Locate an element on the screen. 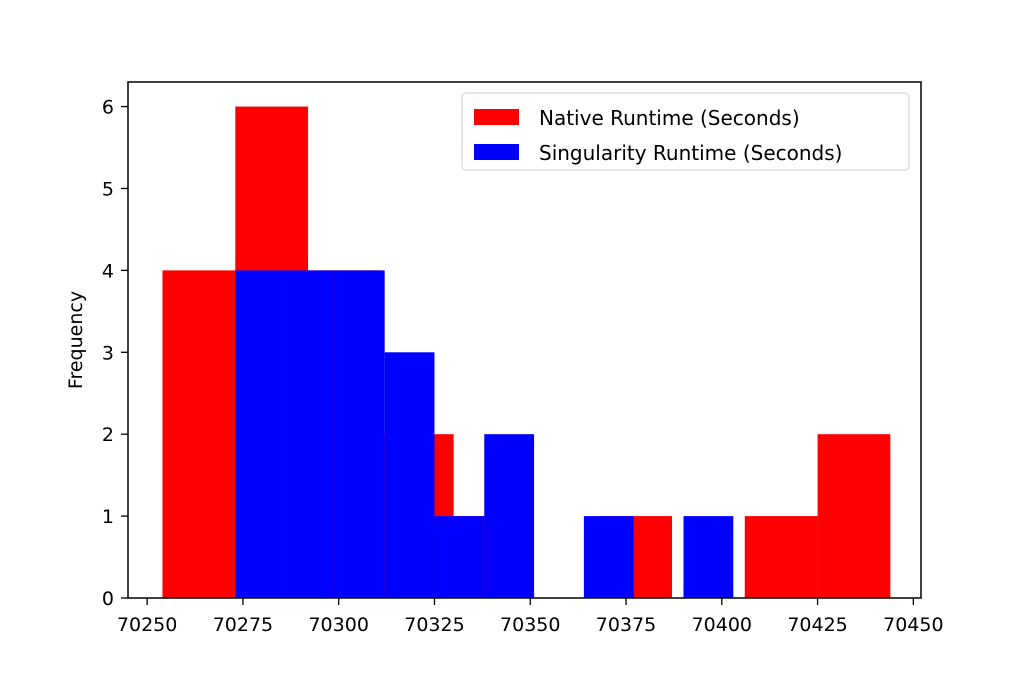  legend-box is located at coordinates (685, 131).